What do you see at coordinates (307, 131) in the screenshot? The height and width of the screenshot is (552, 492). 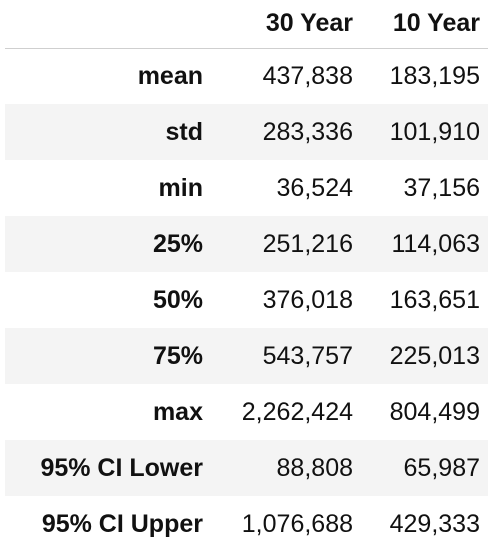 I see `cell-std-30-year: 283,336` at bounding box center [307, 131].